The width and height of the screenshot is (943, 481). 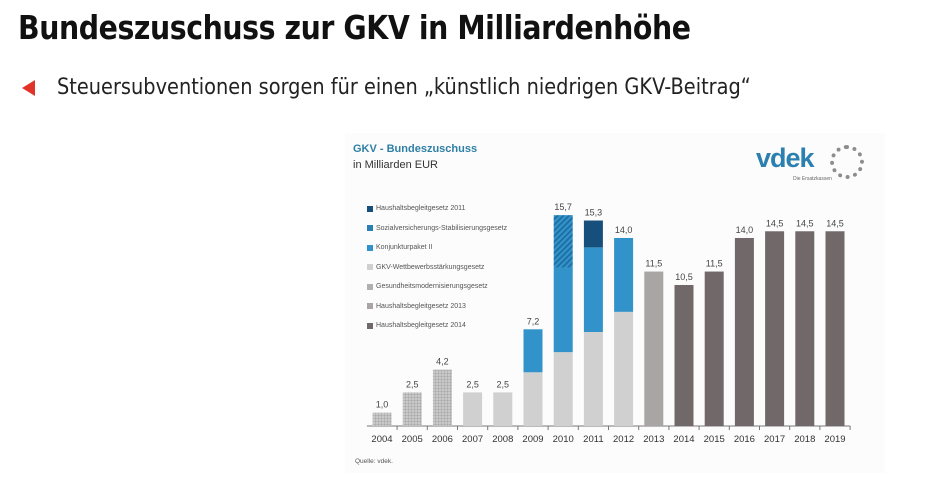 I want to click on bar-segment-2015-s6, so click(x=714, y=348).